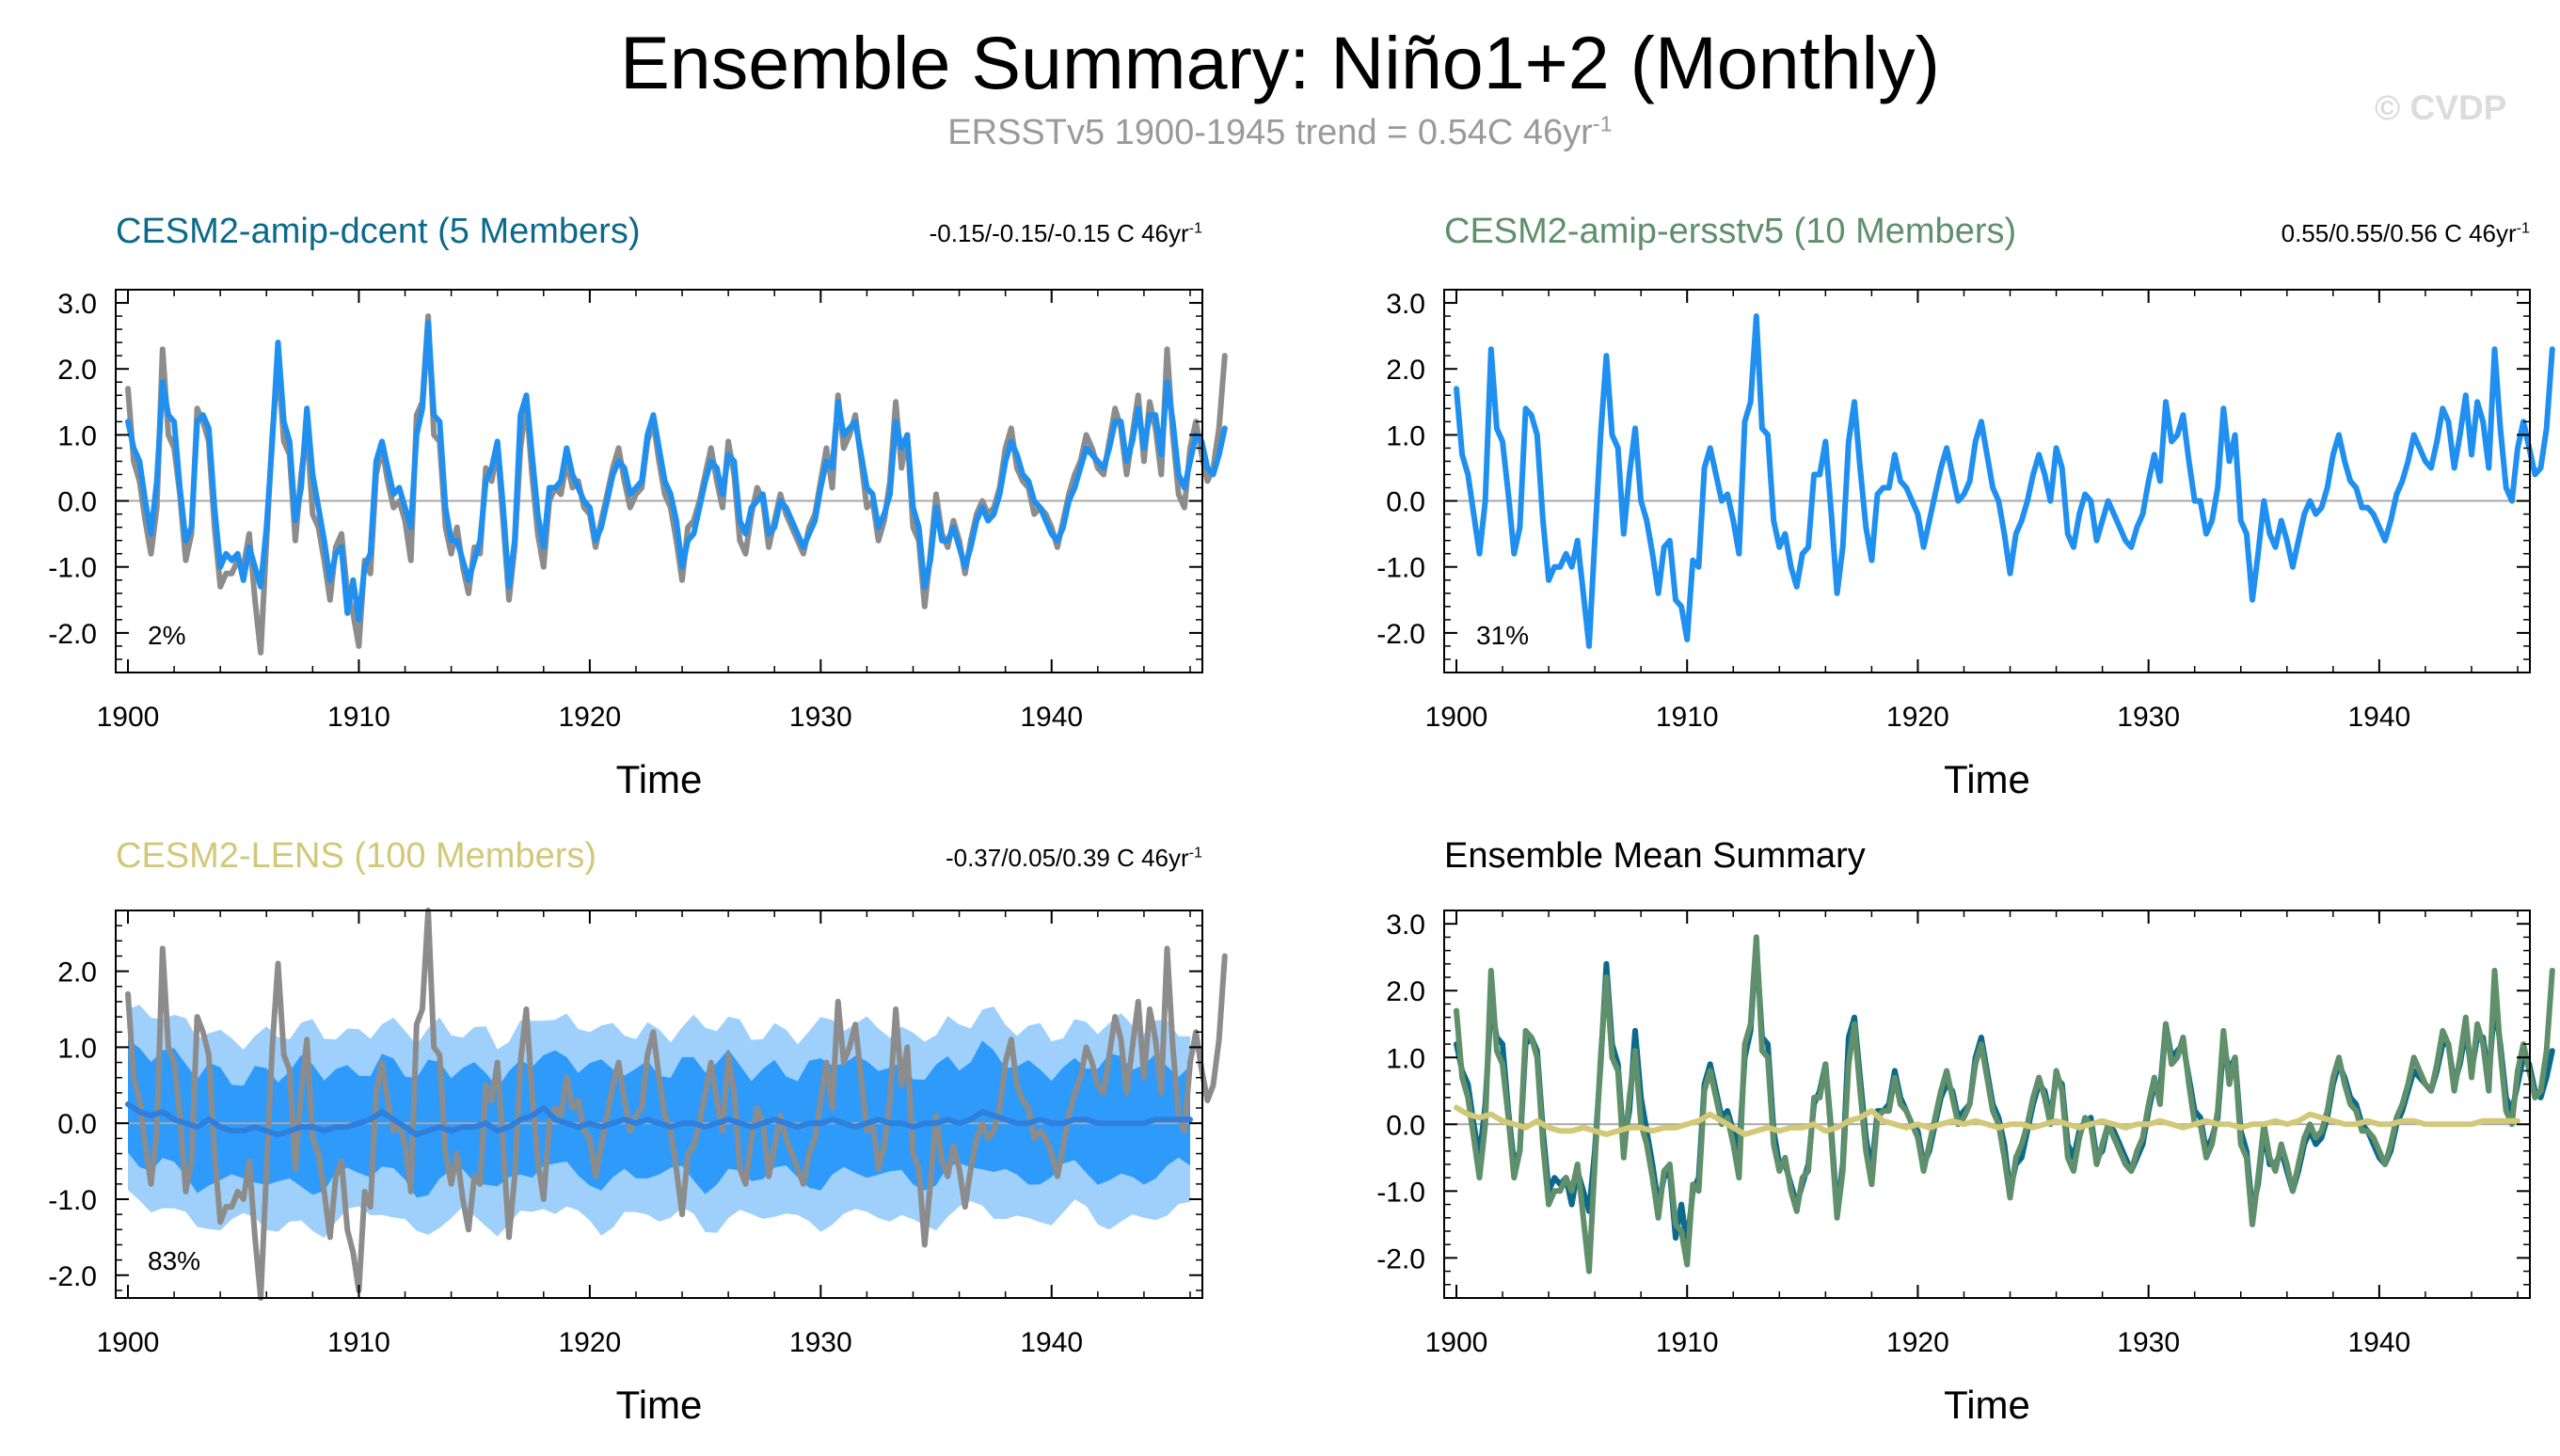  What do you see at coordinates (589, 717) in the screenshot?
I see `panel-1-xtick-label: 1920` at bounding box center [589, 717].